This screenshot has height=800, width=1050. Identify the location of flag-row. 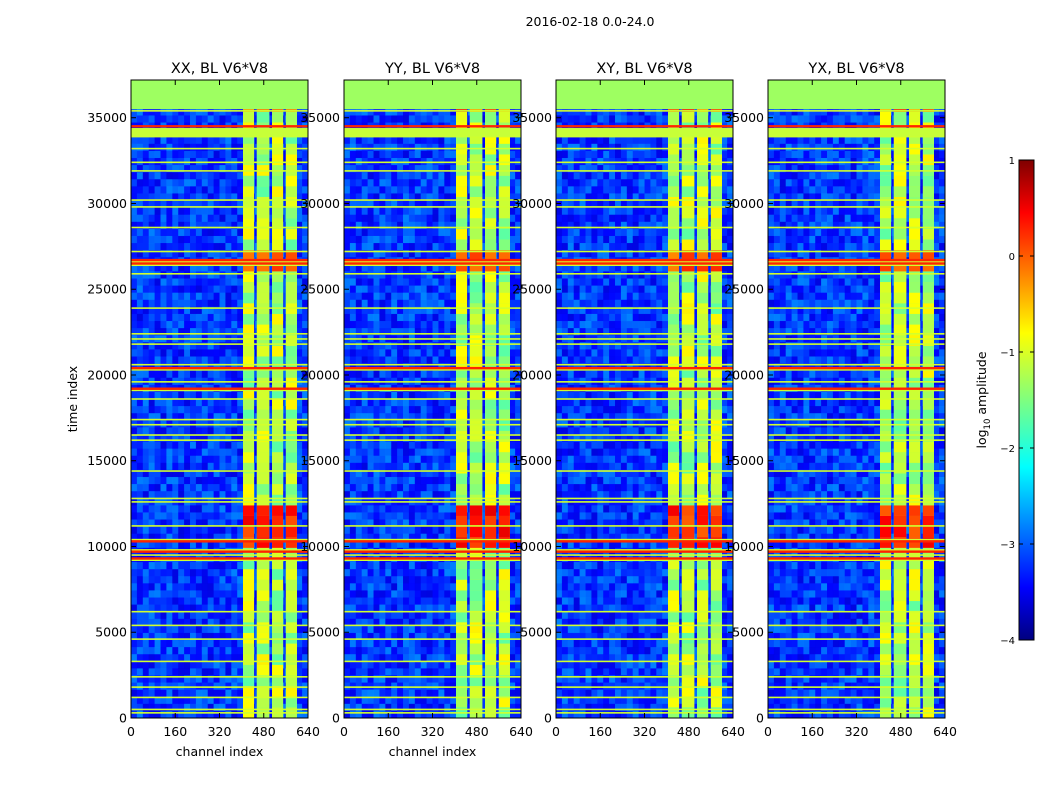
(219, 419).